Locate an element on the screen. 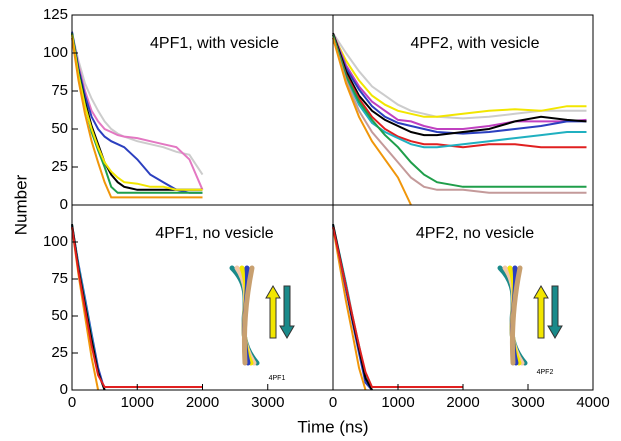 The image size is (621, 441). panel-title: 4PF1, with vesicle is located at coordinates (214, 43).